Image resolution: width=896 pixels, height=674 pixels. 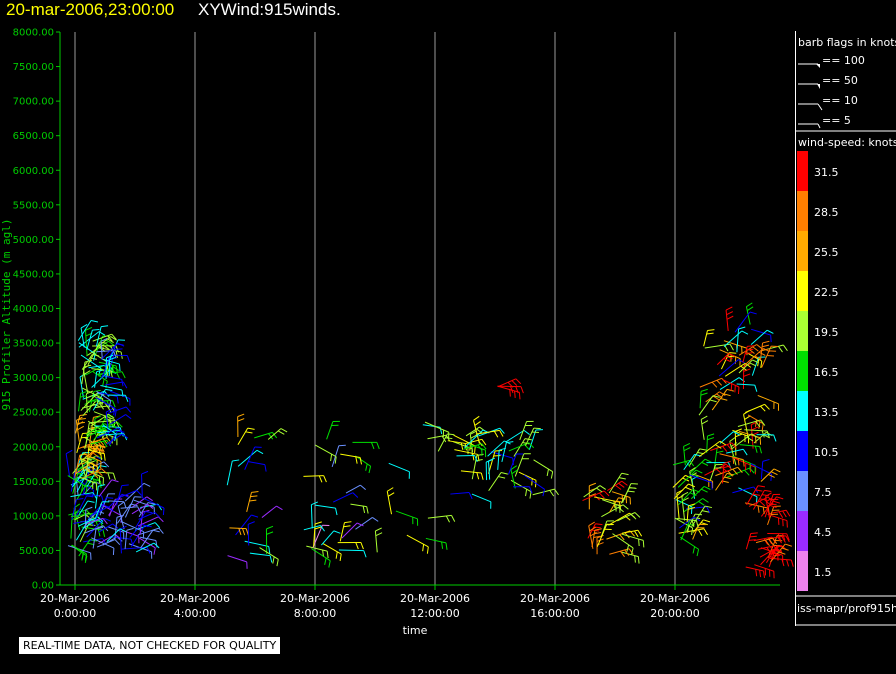 I want to click on x-tick-time-label: 16:00:00, so click(x=554, y=613).